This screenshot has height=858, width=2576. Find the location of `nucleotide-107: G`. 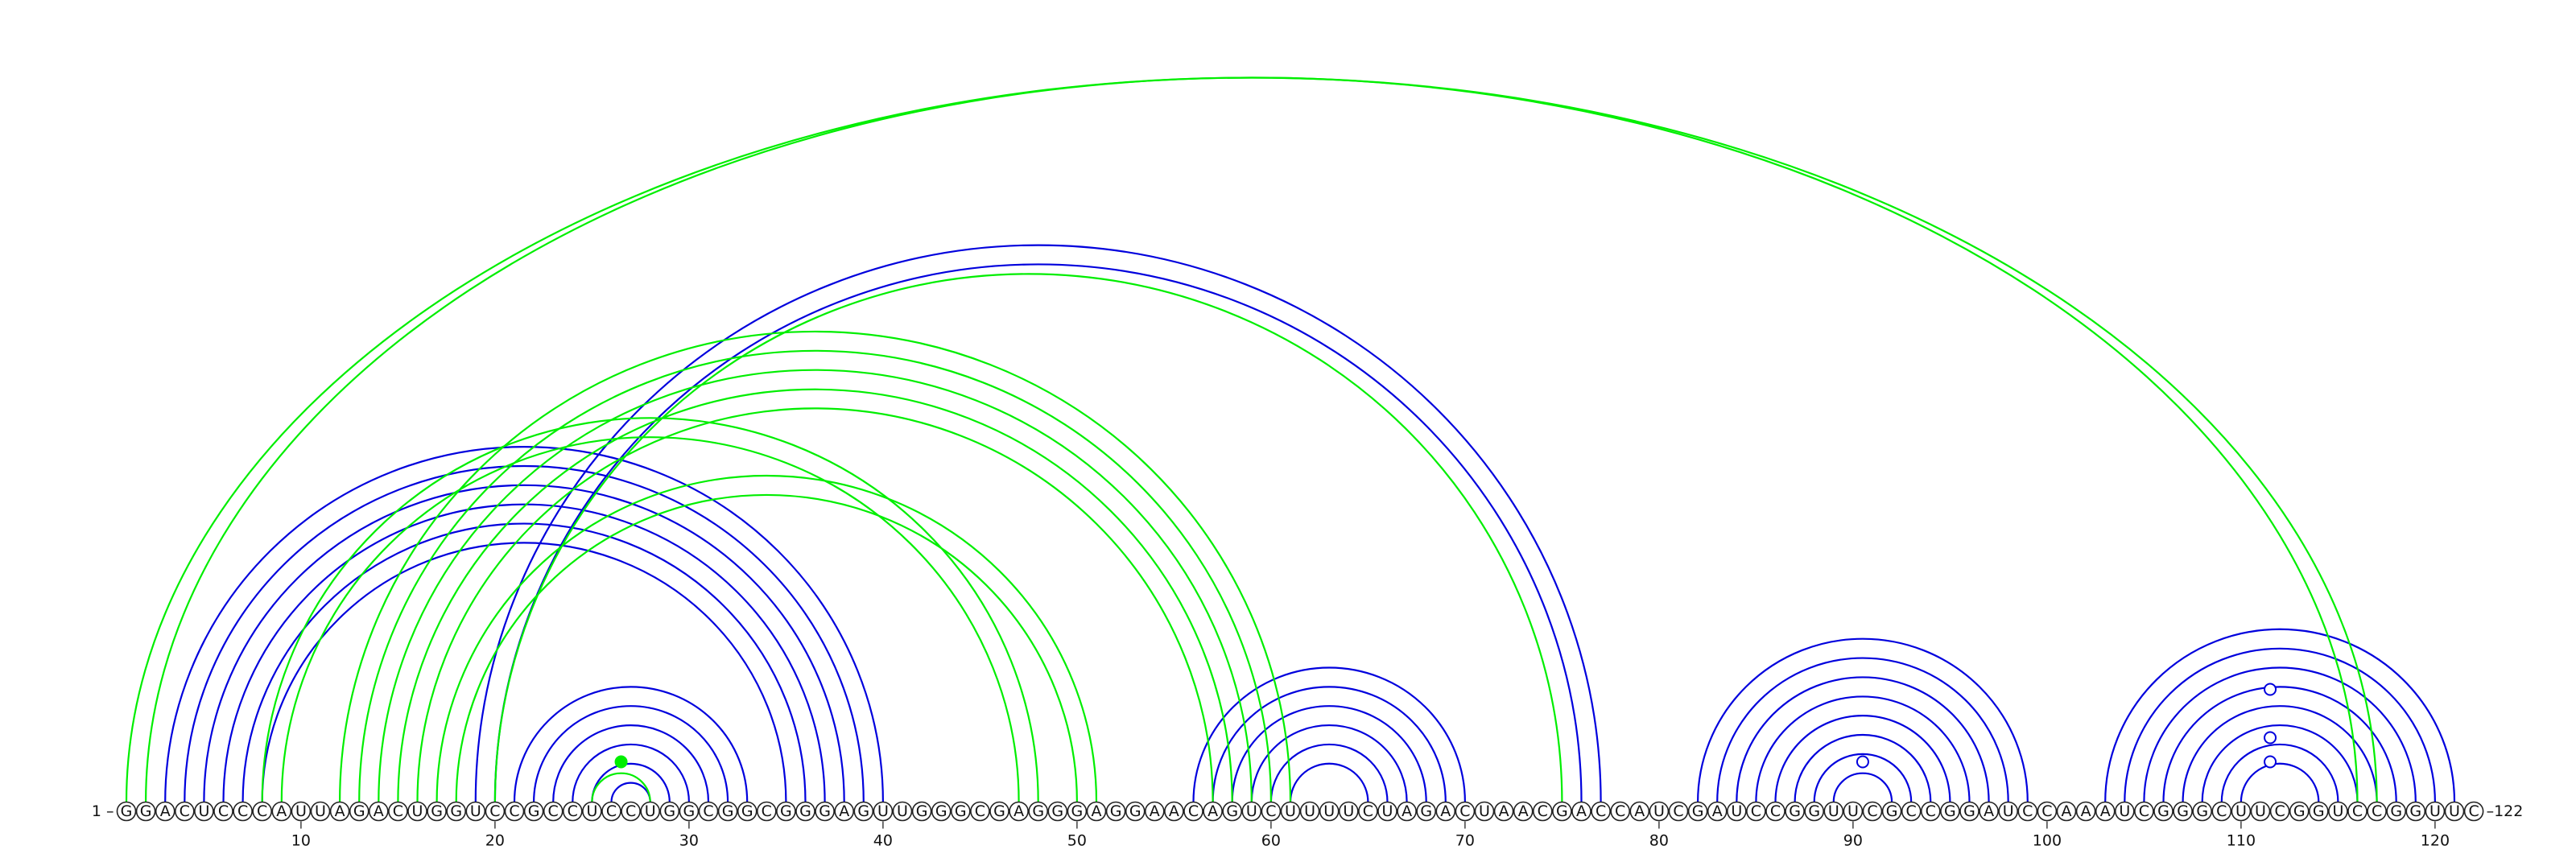

nucleotide-107: G is located at coordinates (2183, 812).